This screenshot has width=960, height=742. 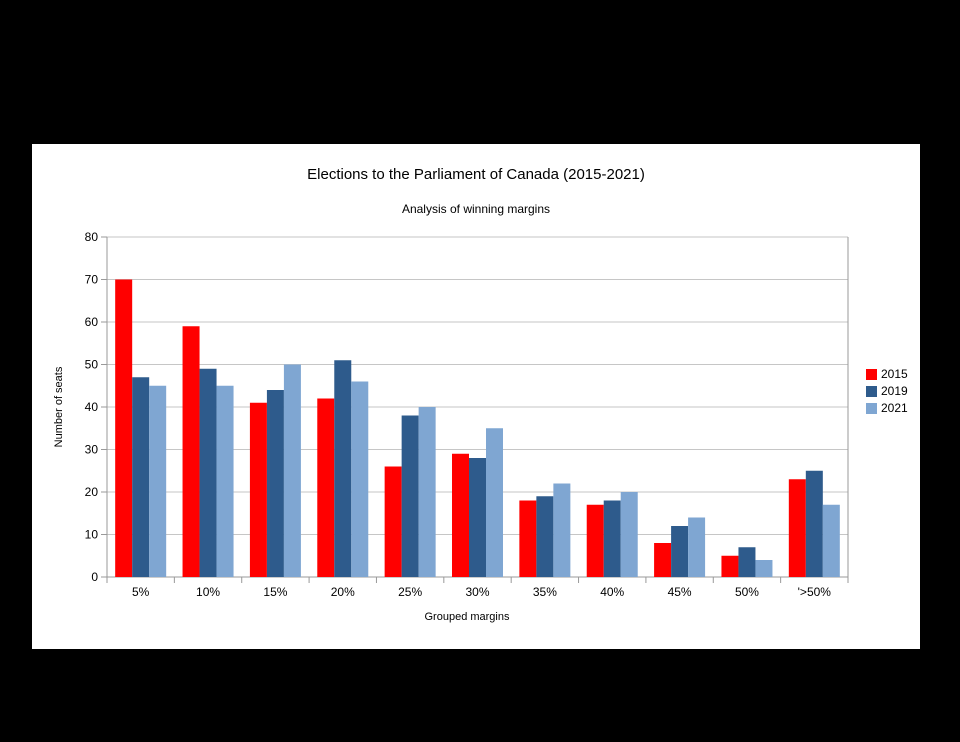 What do you see at coordinates (427, 492) in the screenshot?
I see `bar-2021-25%` at bounding box center [427, 492].